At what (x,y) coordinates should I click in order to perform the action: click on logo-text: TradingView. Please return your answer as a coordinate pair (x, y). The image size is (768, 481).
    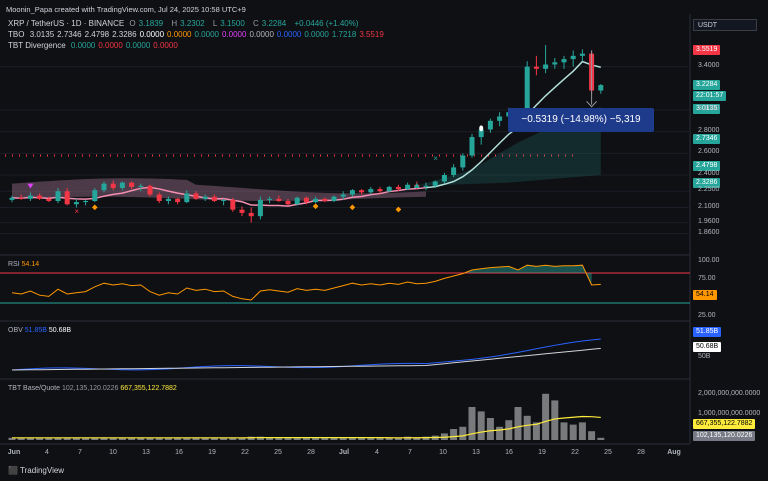
    Looking at the image, I should click on (42, 470).